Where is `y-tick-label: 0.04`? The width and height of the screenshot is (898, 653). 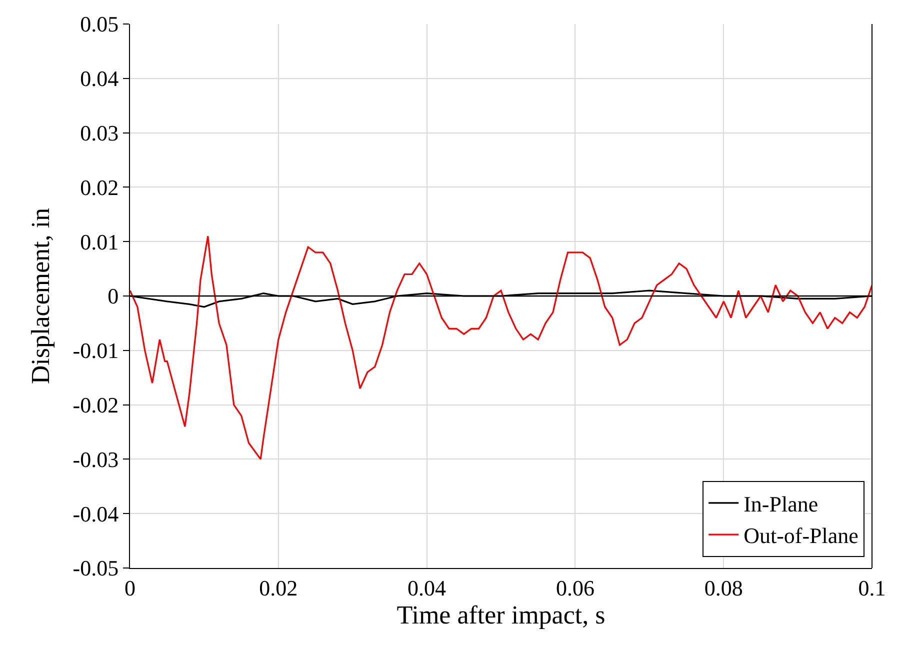
y-tick-label: 0.04 is located at coordinates (99, 79).